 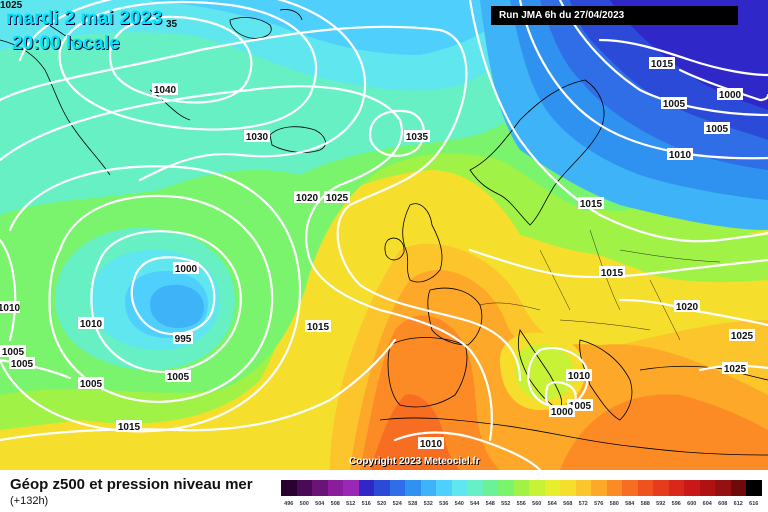 I want to click on model-run-info: Run JMA 6h du 27/04/2023, so click(x=614, y=15).